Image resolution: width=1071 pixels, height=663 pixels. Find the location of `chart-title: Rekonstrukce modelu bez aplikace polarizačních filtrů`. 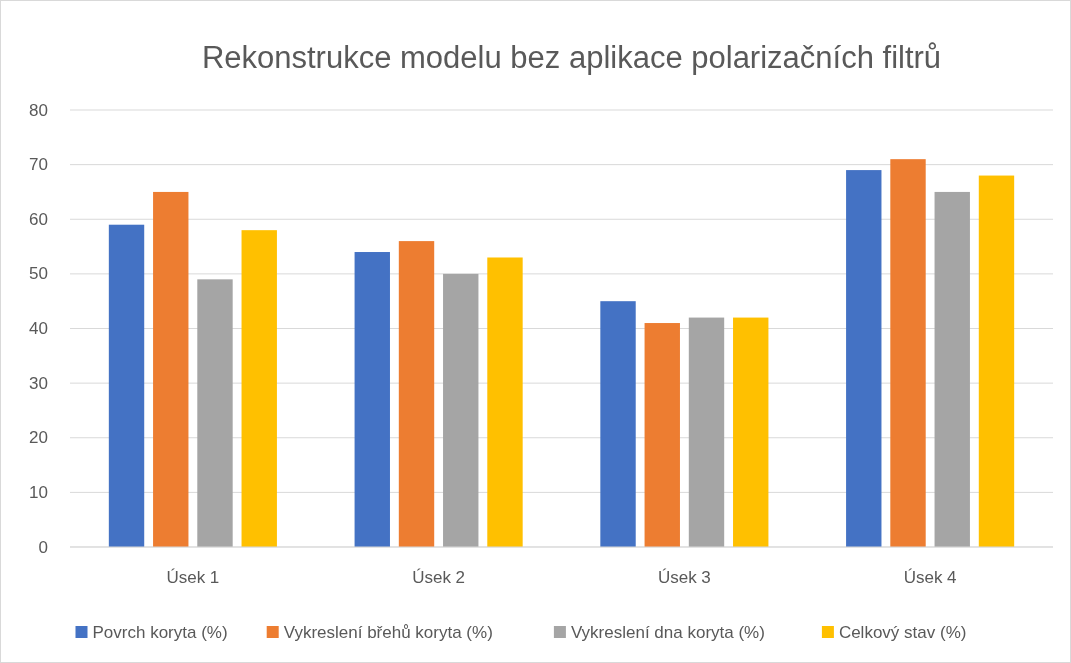

chart-title: Rekonstrukce modelu bez aplikace polarizačních filtrů is located at coordinates (571, 57).